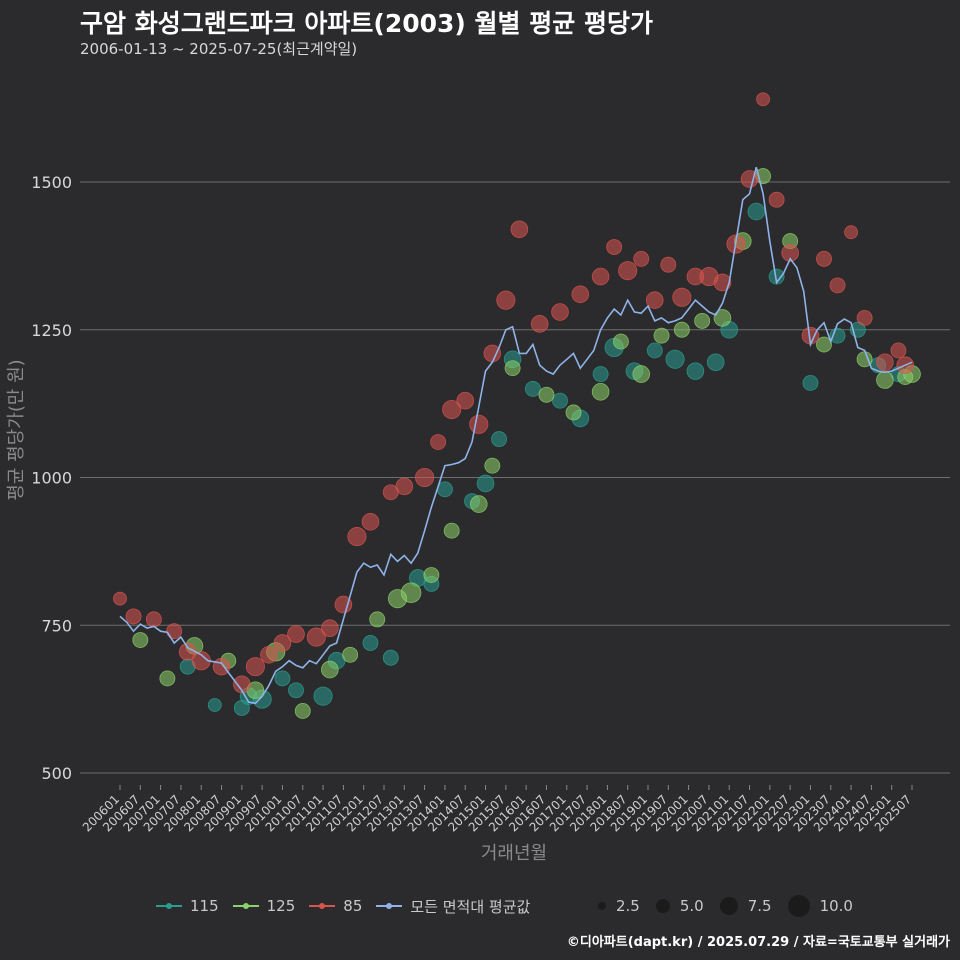 This screenshot has width=960, height=960. I want to click on legend-label-115: 115, so click(204, 906).